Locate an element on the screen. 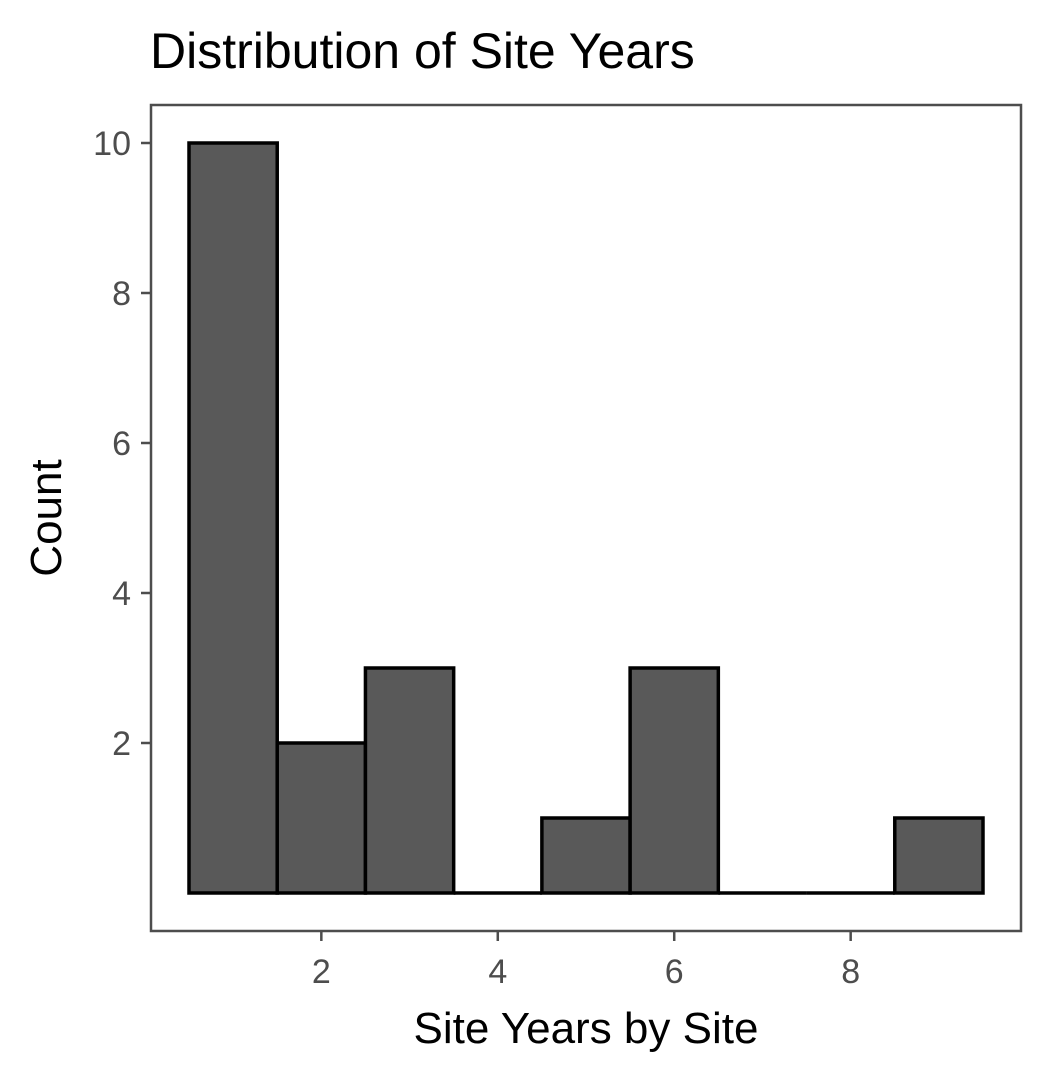  y-tick-label: 8 is located at coordinates (121, 294).